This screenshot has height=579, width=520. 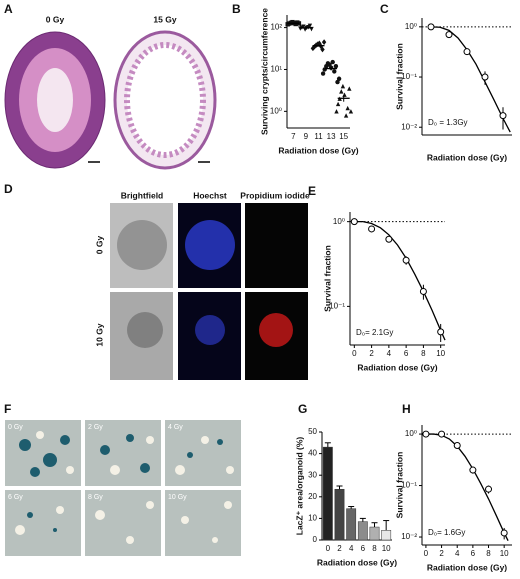 What do you see at coordinates (318, 136) in the screenshot?
I see `x-tick-label: 11` at bounding box center [318, 136].